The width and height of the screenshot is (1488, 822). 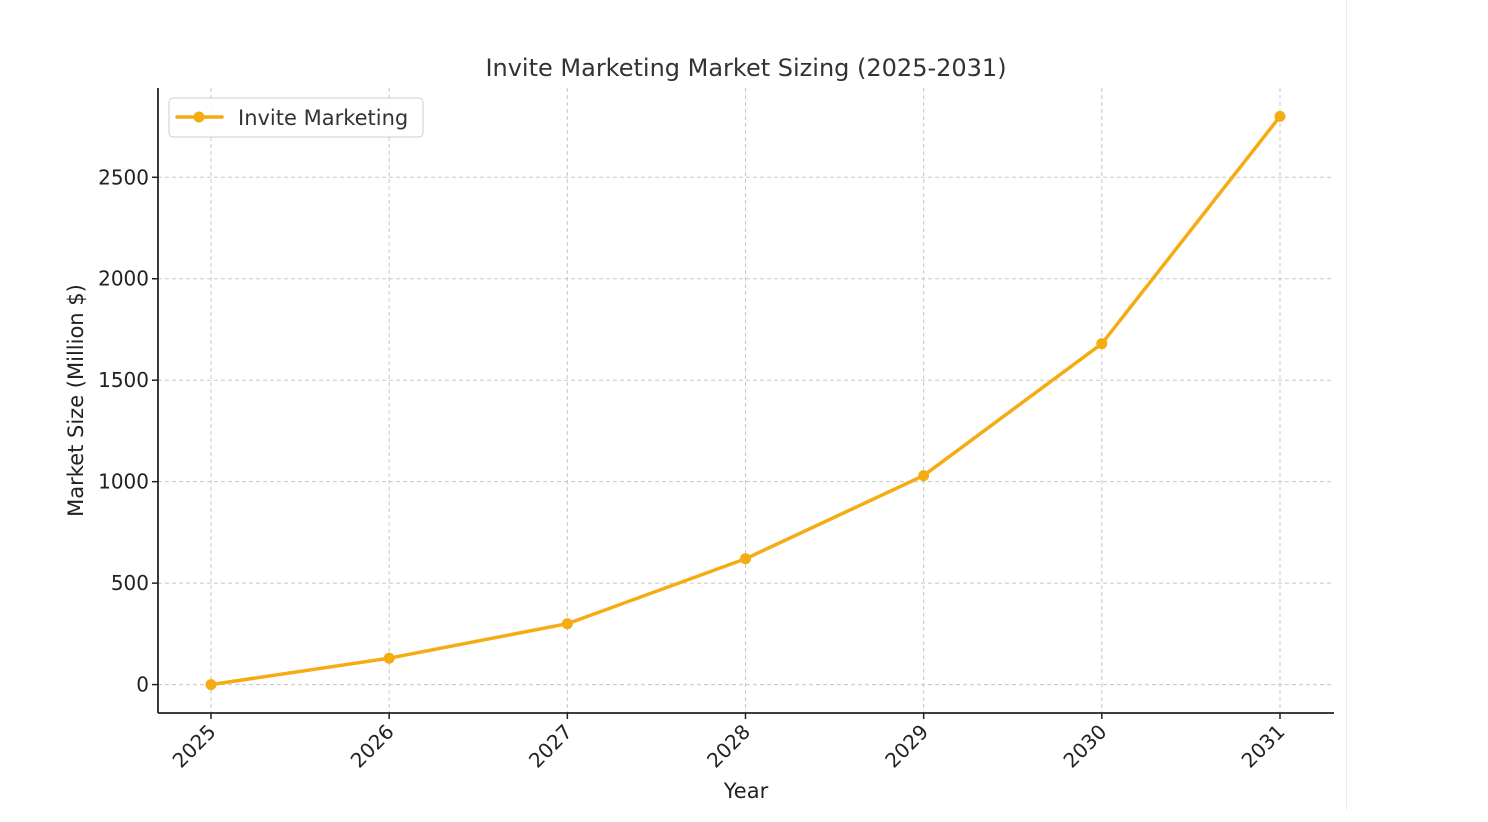 I want to click on x-tick-label: 2030, so click(x=1084, y=746).